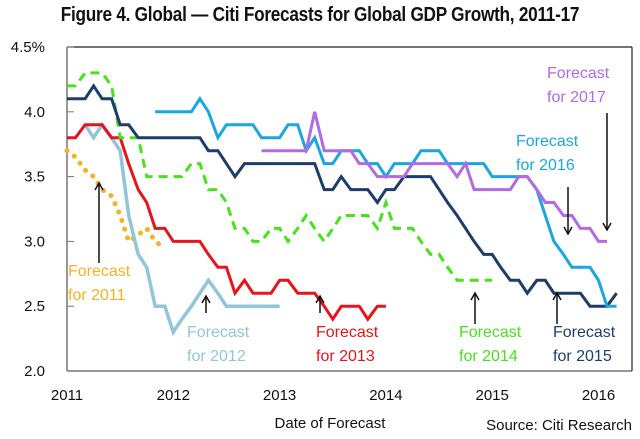  What do you see at coordinates (345, 356) in the screenshot?
I see `series-label-2013-line2: for 2013` at bounding box center [345, 356].